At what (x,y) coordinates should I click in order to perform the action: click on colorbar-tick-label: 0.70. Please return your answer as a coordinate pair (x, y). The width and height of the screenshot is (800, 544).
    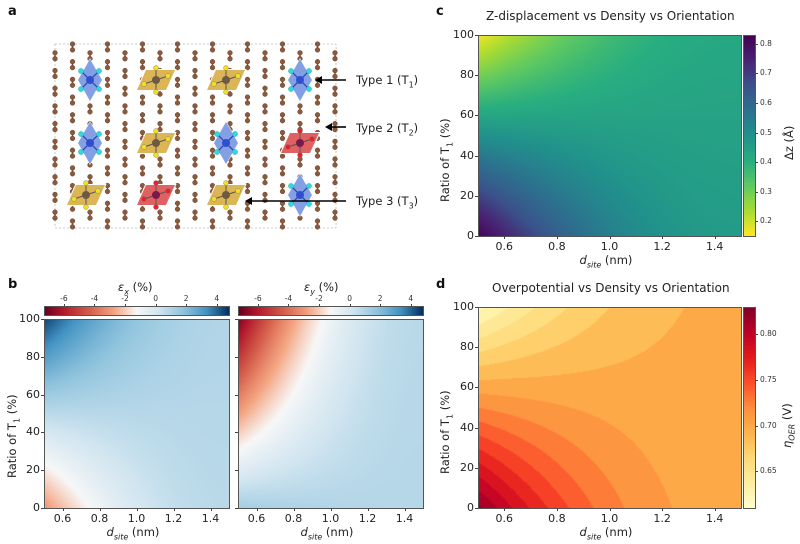
    Looking at the image, I should click on (768, 425).